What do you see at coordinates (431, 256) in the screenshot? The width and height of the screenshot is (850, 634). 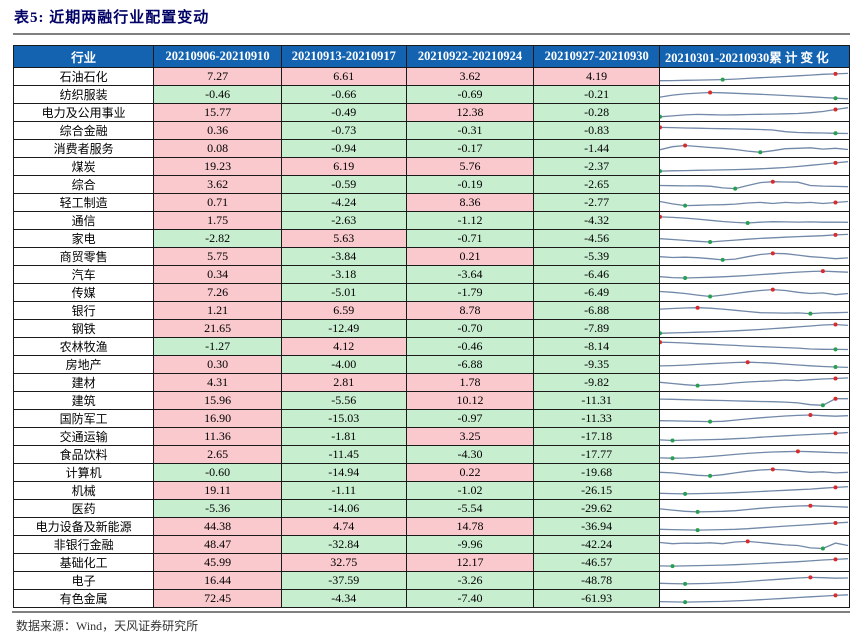 I see `table-row: 商贸零售 5.75 -3.84 0.21 -5.39` at bounding box center [431, 256].